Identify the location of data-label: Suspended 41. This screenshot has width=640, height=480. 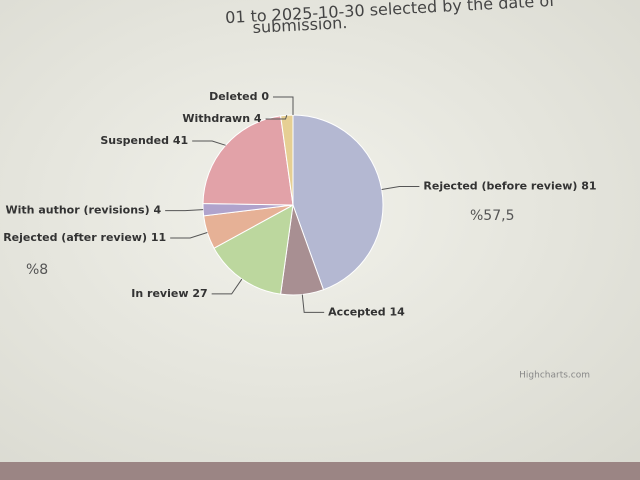
(144, 140).